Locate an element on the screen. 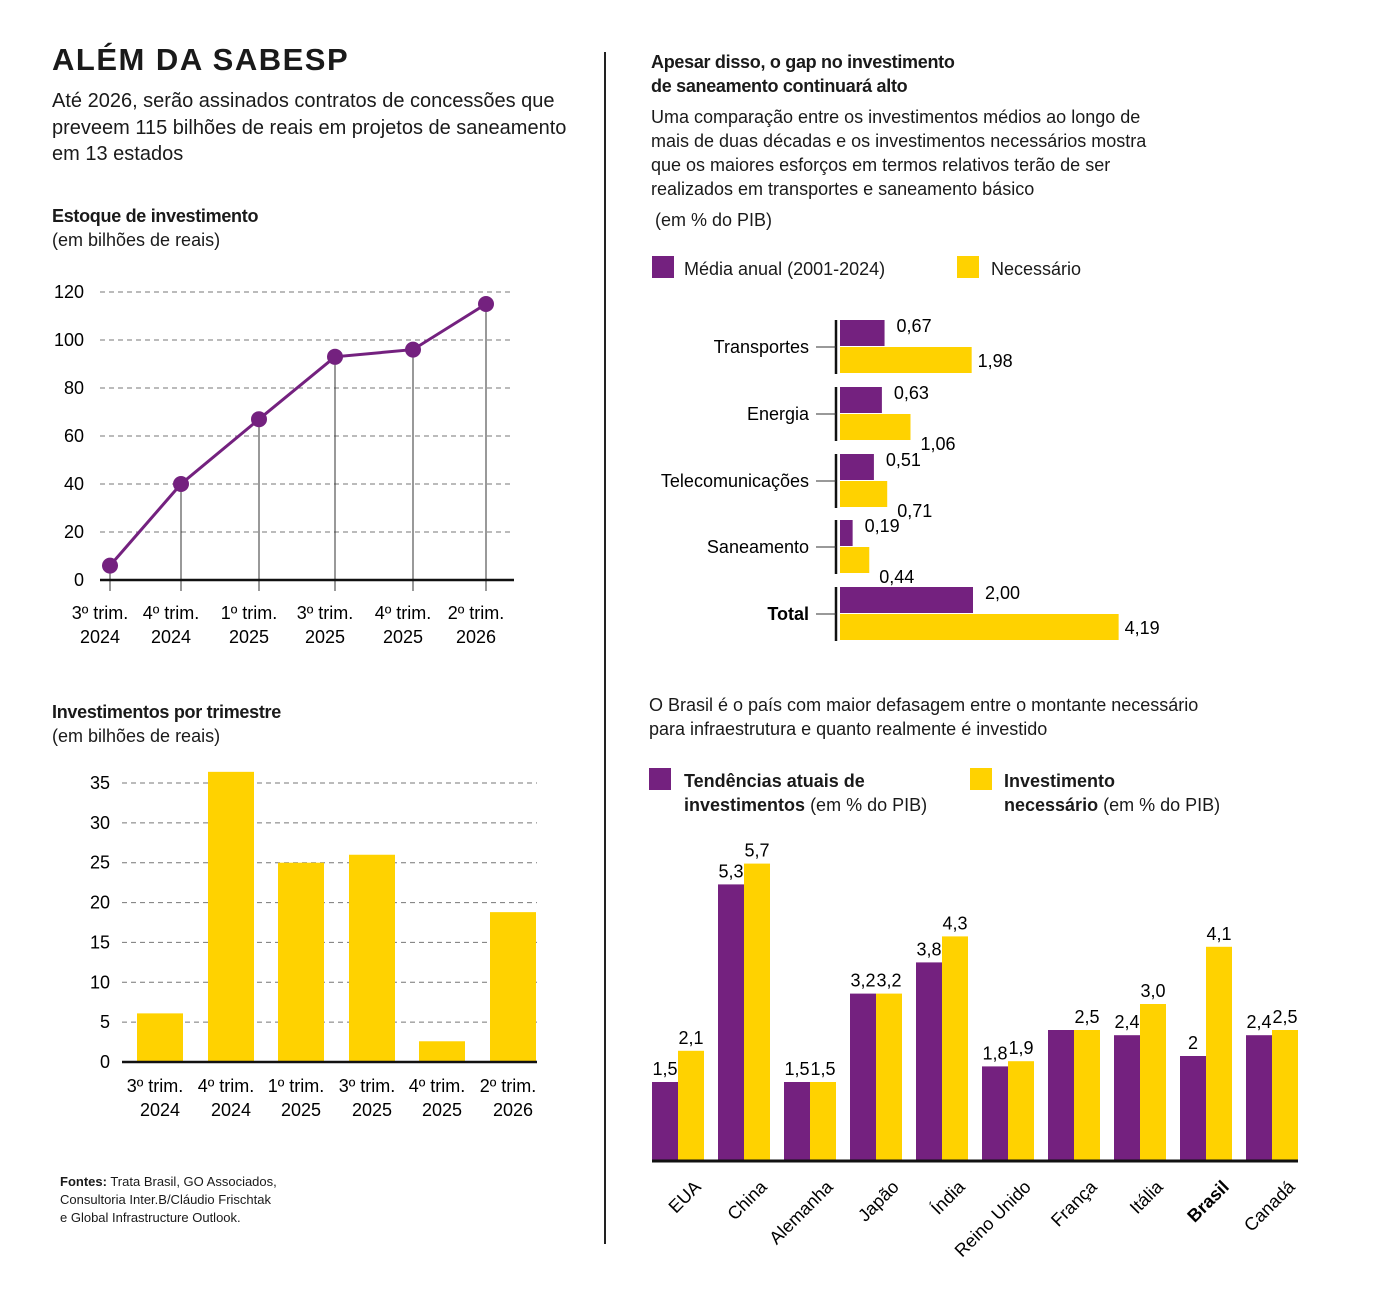  legend-label-required: Necessário is located at coordinates (1036, 269).